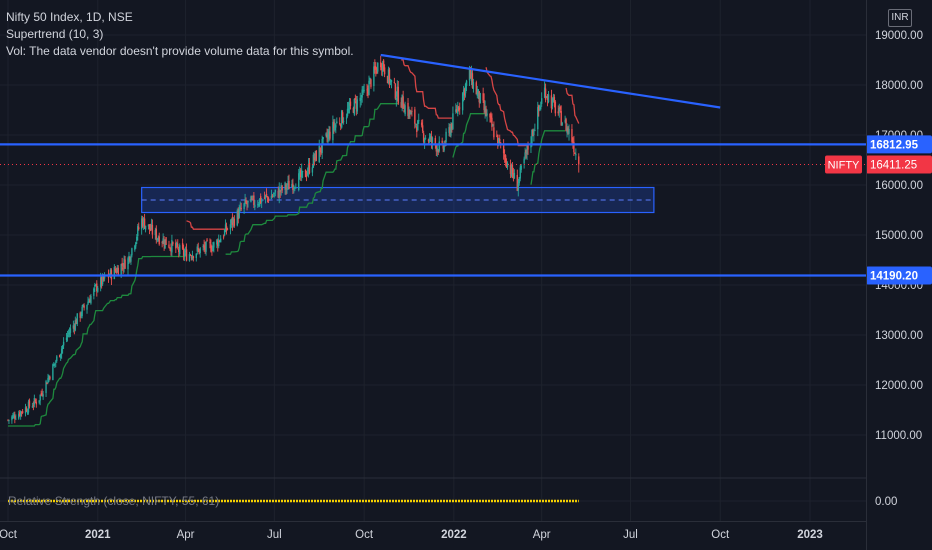 This screenshot has height=550, width=932. Describe the element at coordinates (894, 145) in the screenshot. I see `level-price-label: 16812.95` at that location.